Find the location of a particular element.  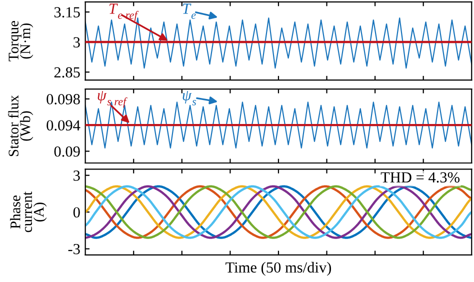

y-tick-label: -3 is located at coordinates (74, 249).